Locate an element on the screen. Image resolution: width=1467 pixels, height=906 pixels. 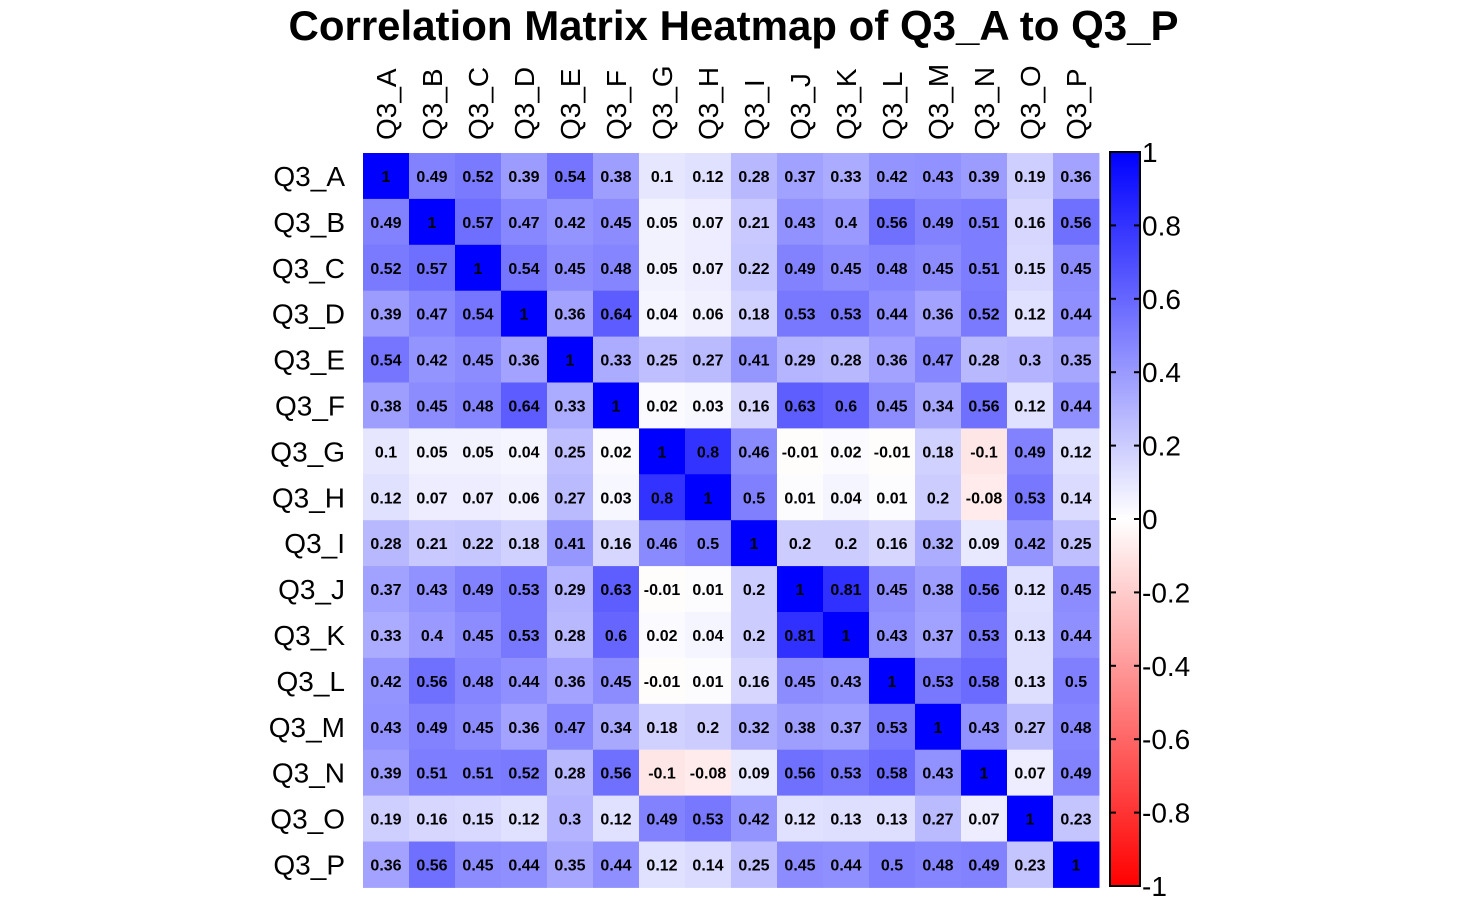
cell-value-label: 0.12 is located at coordinates (799, 820).